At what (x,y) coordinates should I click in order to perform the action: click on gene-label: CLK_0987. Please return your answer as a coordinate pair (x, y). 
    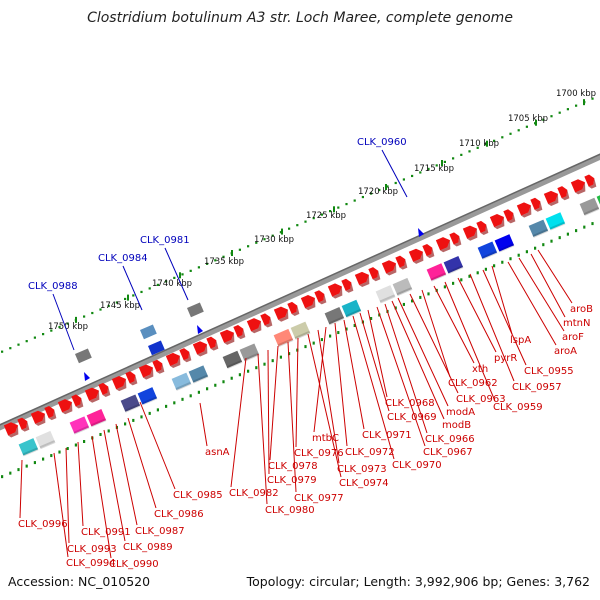
    Looking at the image, I should click on (160, 531).